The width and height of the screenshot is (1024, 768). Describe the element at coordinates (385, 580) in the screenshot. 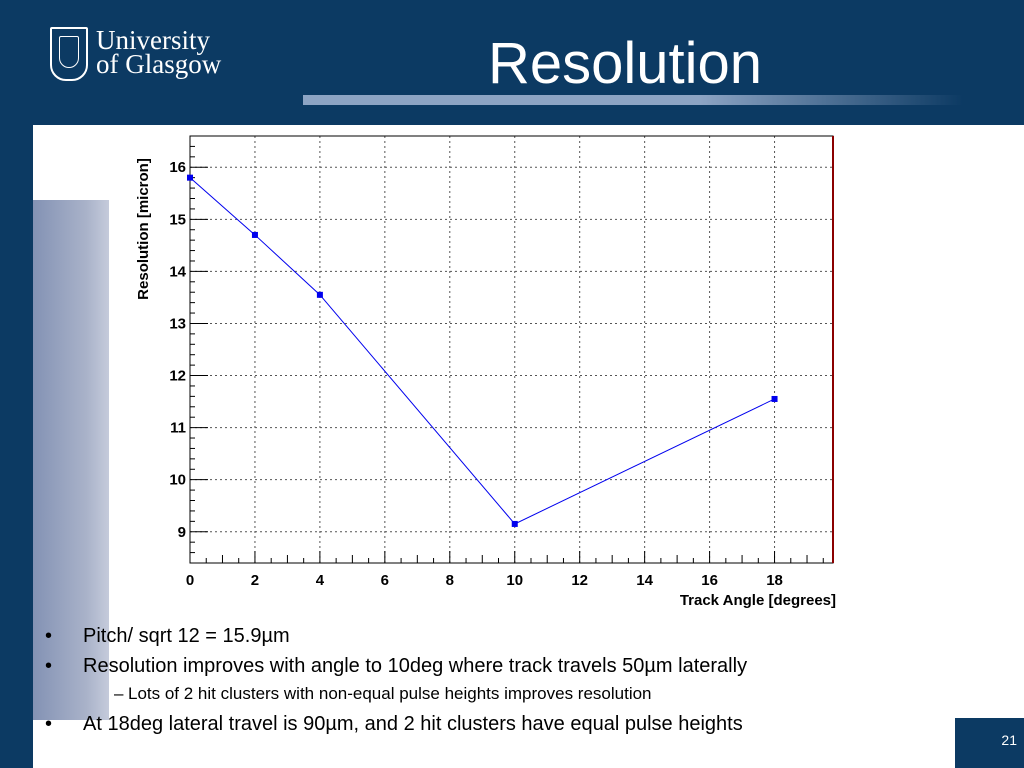

I see `x-tick-label: 6` at that location.